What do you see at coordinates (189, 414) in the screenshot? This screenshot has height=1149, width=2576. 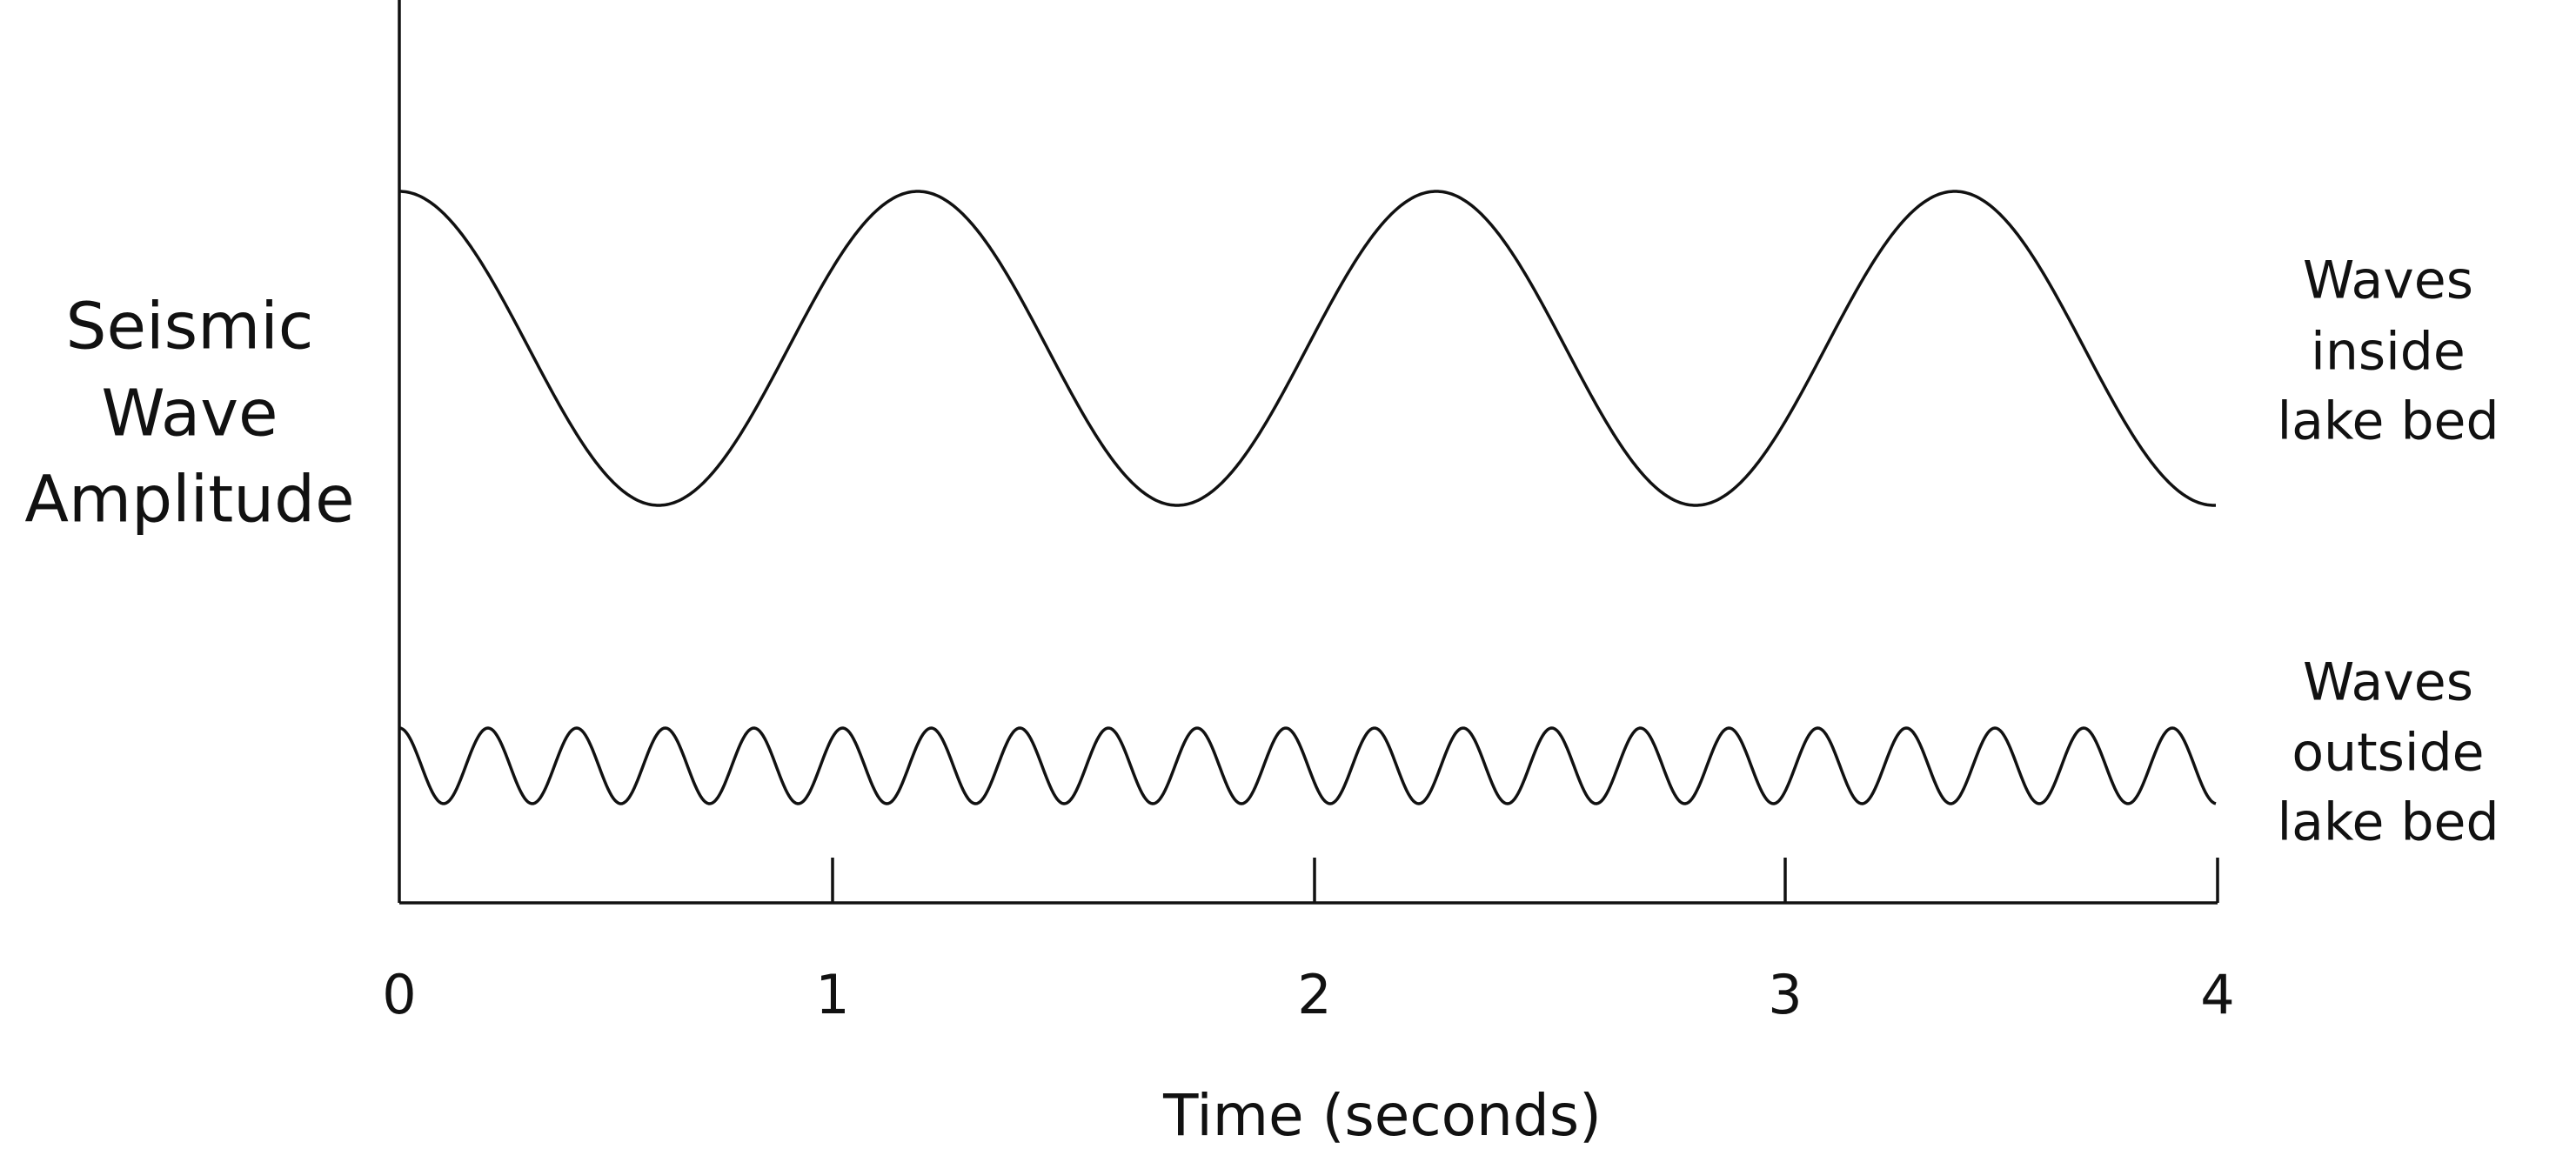 I see `y-axis-label: Wave` at bounding box center [189, 414].